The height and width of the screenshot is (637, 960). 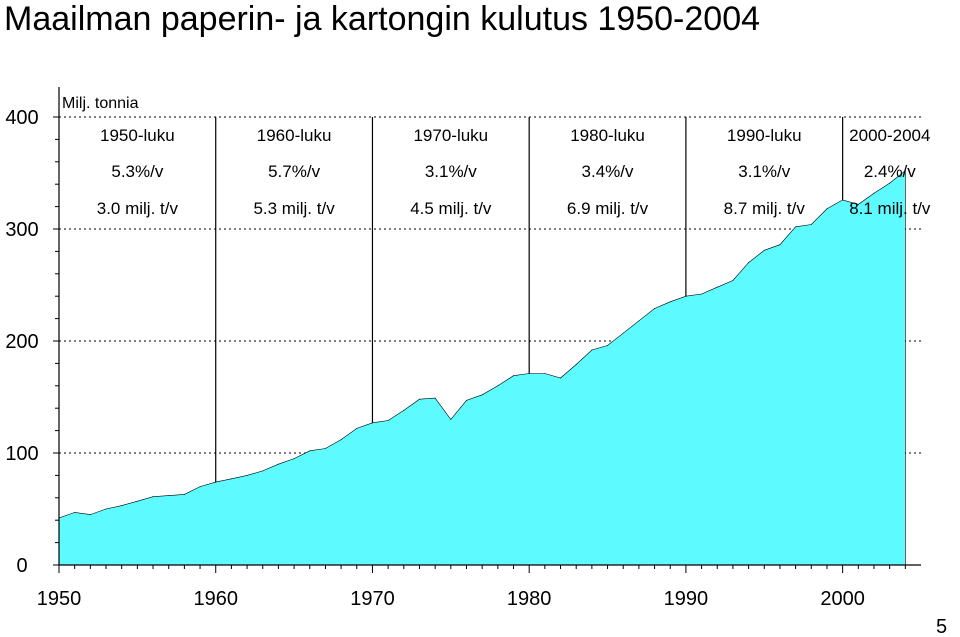 I want to click on x-tick-label: 1950, so click(x=59, y=599).